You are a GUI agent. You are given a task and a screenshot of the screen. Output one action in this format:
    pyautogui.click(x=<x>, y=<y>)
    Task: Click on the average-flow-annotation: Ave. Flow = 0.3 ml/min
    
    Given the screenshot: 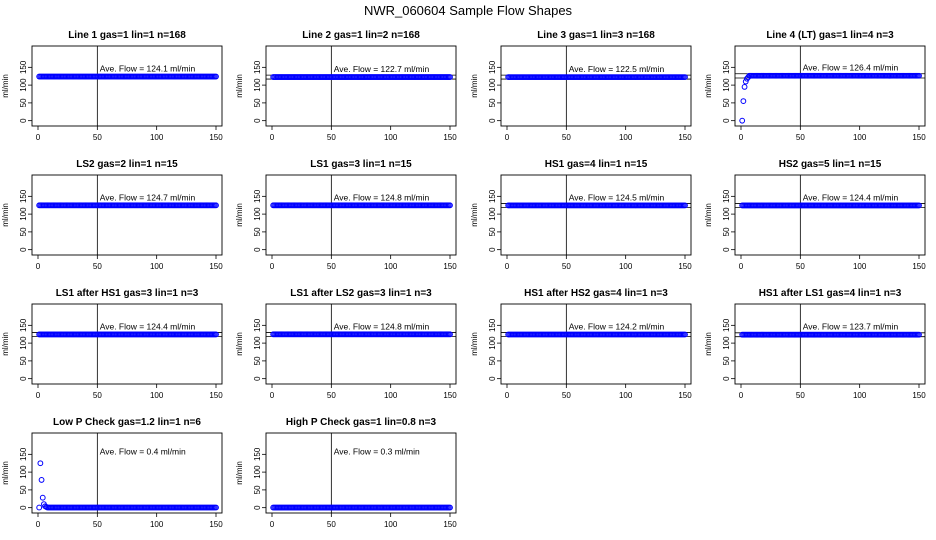 What is the action you would take?
    pyautogui.click(x=377, y=451)
    